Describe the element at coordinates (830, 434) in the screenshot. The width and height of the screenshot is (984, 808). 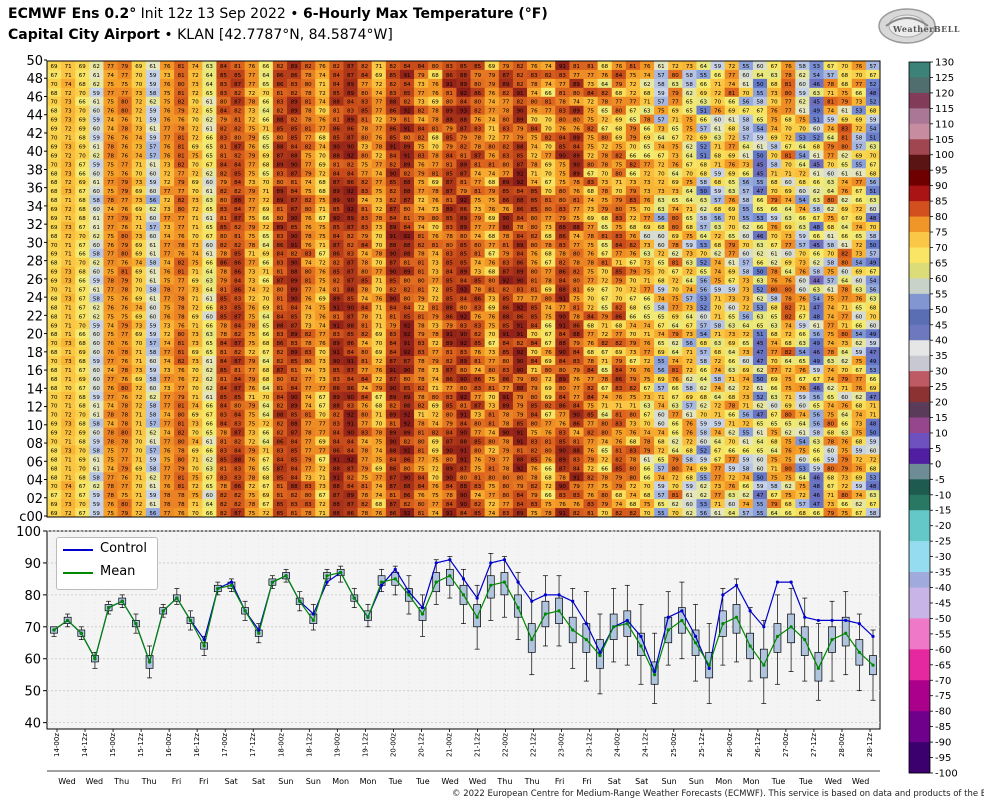
I see `heatmap-cell-value: 68` at that location.